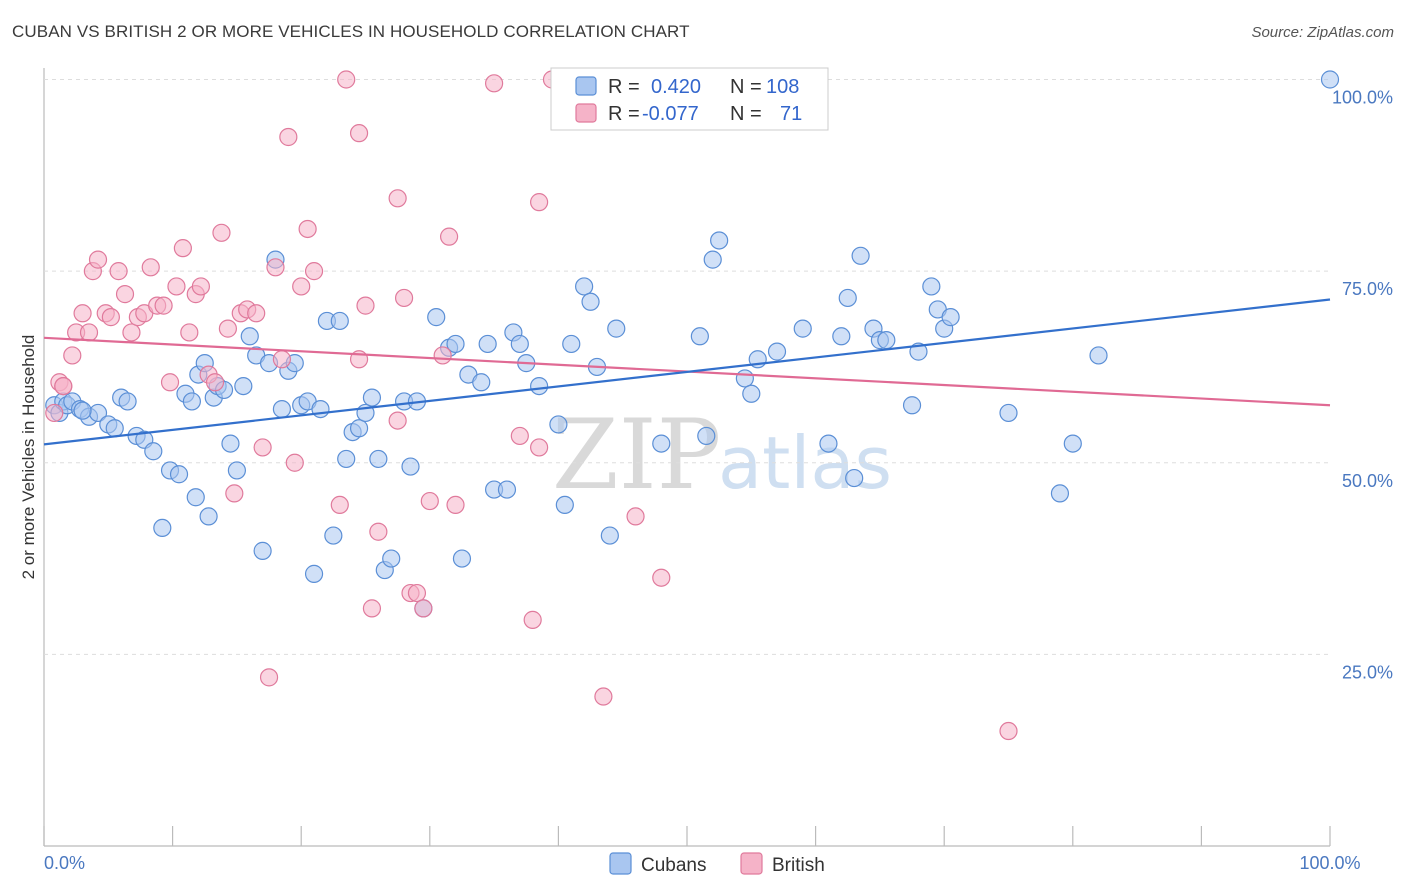 The image size is (1406, 892). What do you see at coordinates (636, 455) in the screenshot?
I see `watermark-zip: ZIP` at bounding box center [636, 455].